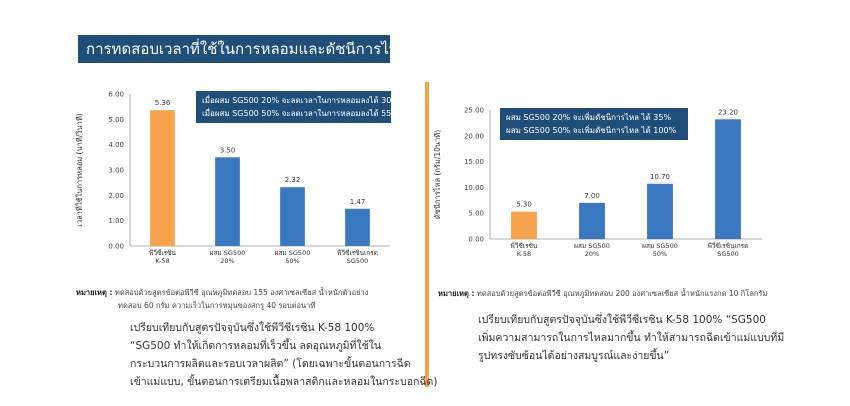 This screenshot has width=850, height=406. I want to click on paragraph-line: รูปทรงซับซ้อนได้อย่างสมบูรณ์และง่ายขึ้น”, so click(574, 356).